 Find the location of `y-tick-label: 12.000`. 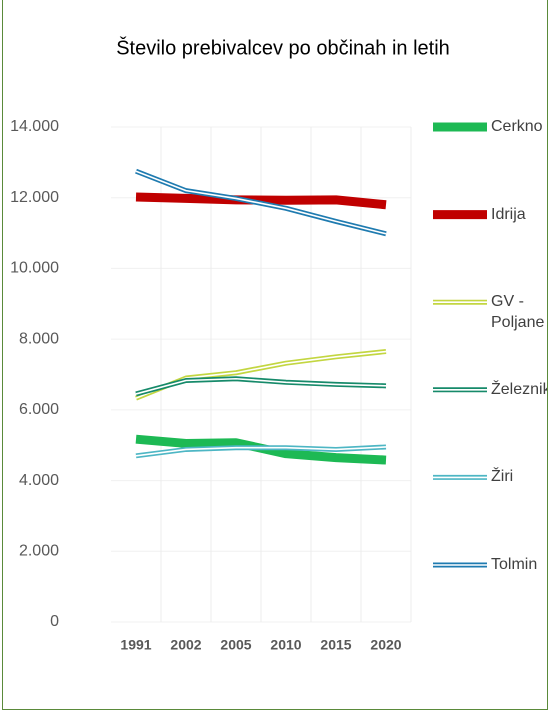

y-tick-label: 12.000 is located at coordinates (34, 197).